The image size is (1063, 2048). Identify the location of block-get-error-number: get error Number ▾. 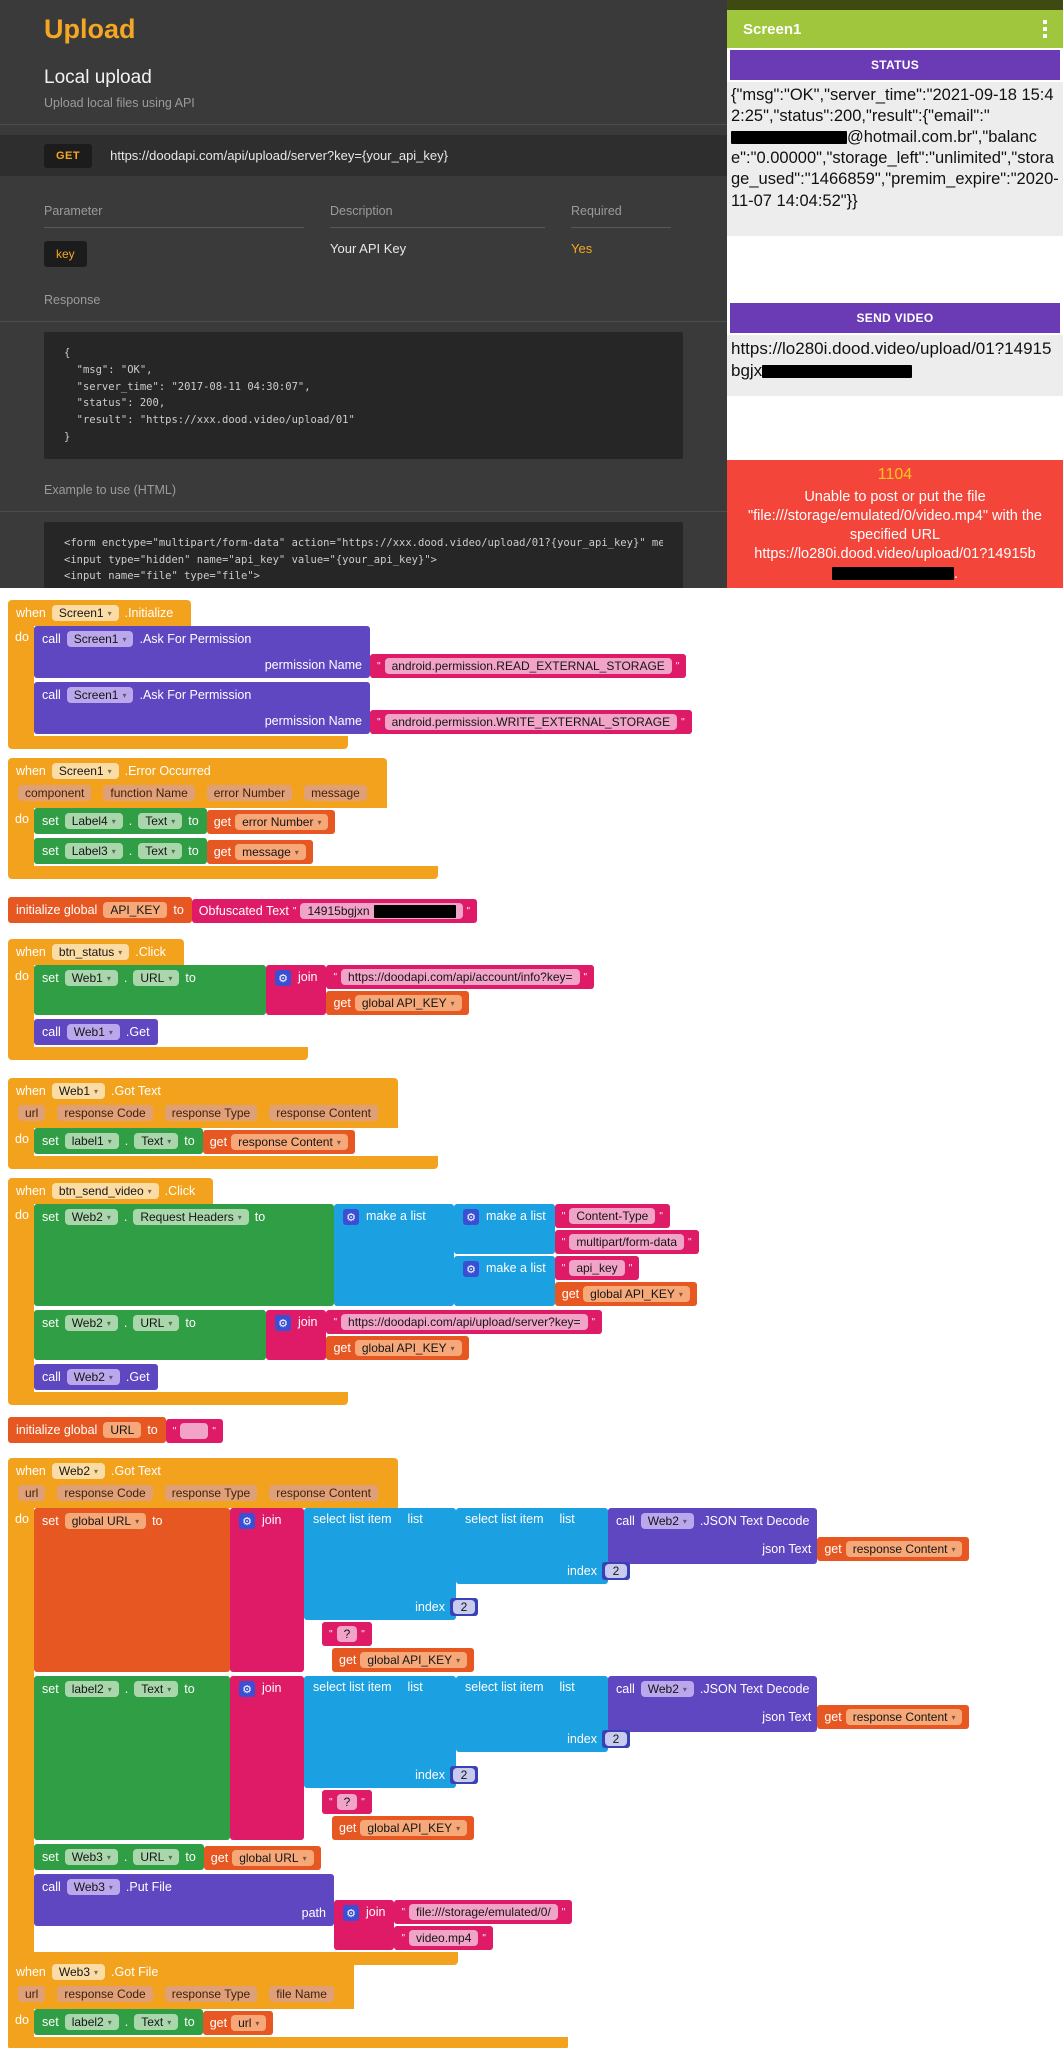
(271, 822).